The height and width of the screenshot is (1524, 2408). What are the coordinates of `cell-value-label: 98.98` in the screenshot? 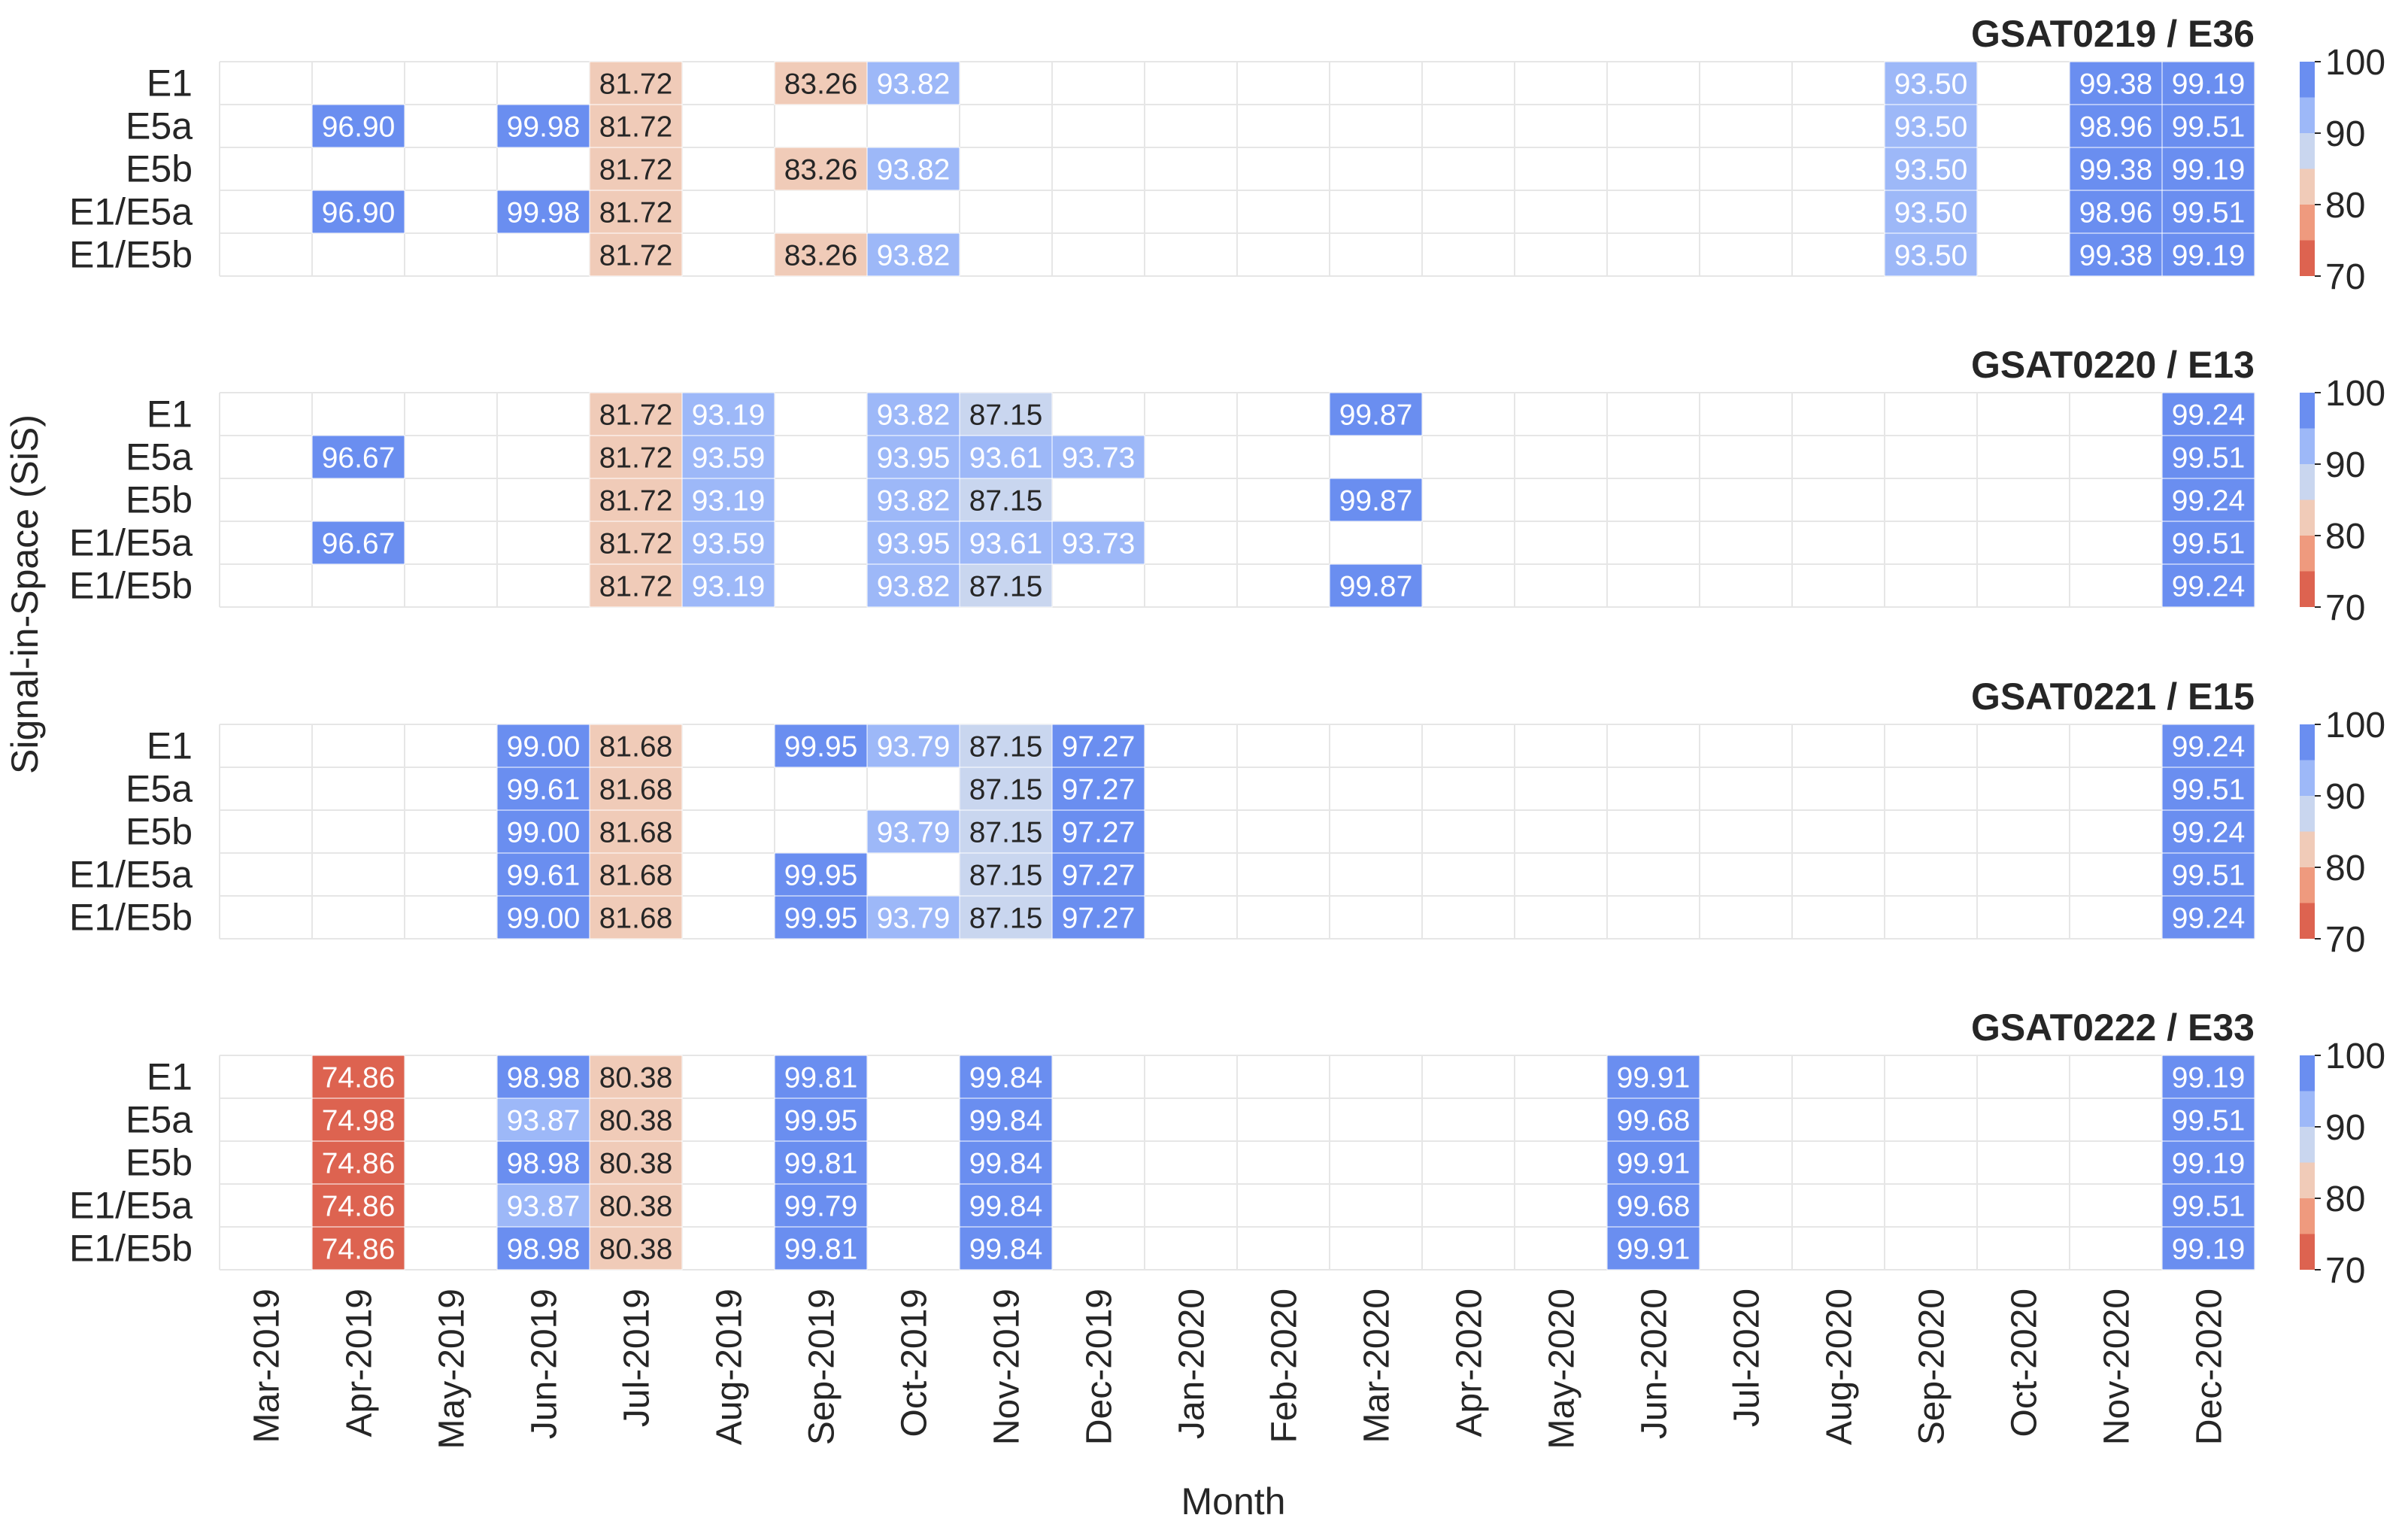 It's located at (544, 1250).